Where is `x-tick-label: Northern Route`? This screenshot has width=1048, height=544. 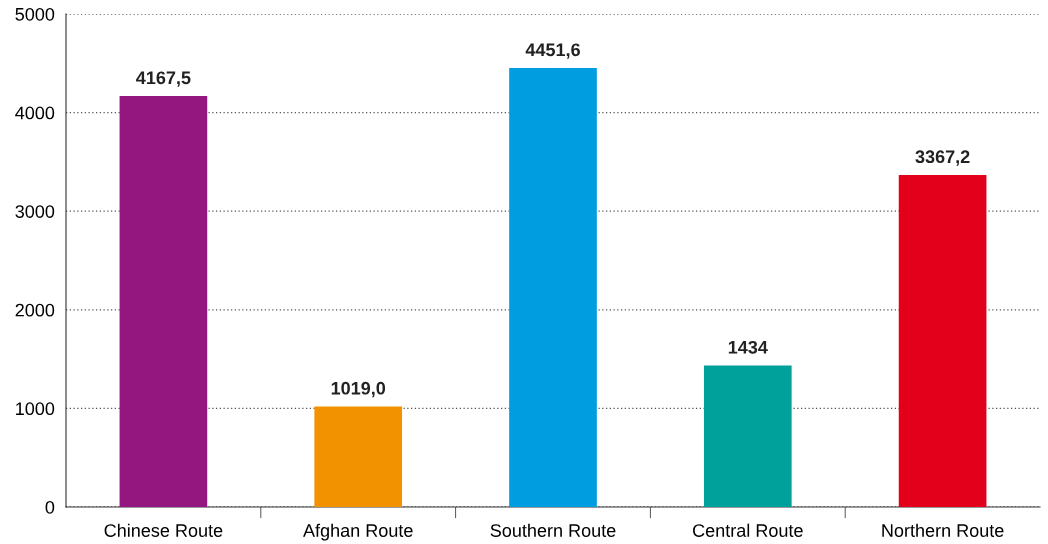
x-tick-label: Northern Route is located at coordinates (943, 530).